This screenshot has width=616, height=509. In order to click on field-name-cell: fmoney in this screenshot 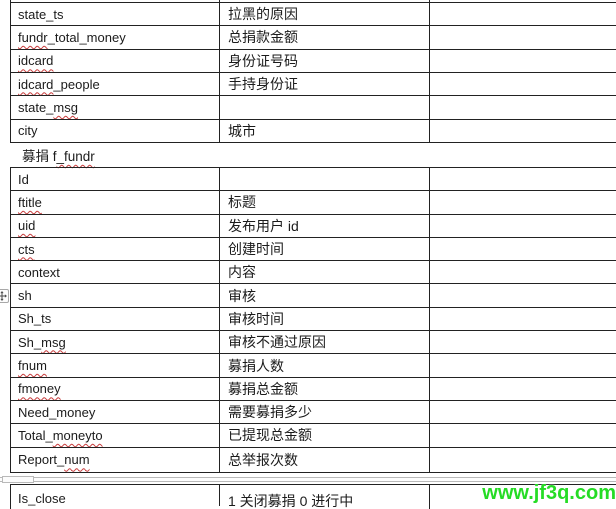, I will do `click(115, 388)`.